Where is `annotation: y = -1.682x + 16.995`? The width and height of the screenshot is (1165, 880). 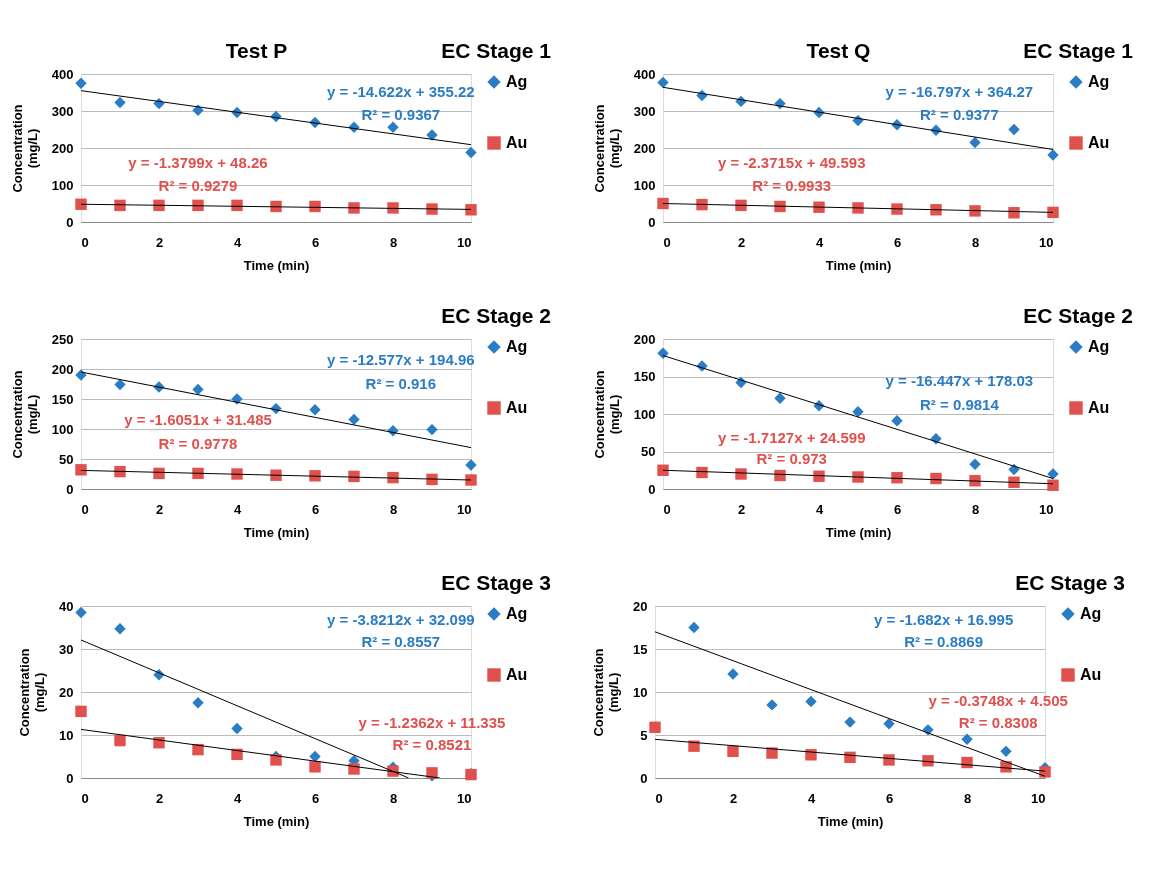 annotation: y = -1.682x + 16.995 is located at coordinates (943, 619).